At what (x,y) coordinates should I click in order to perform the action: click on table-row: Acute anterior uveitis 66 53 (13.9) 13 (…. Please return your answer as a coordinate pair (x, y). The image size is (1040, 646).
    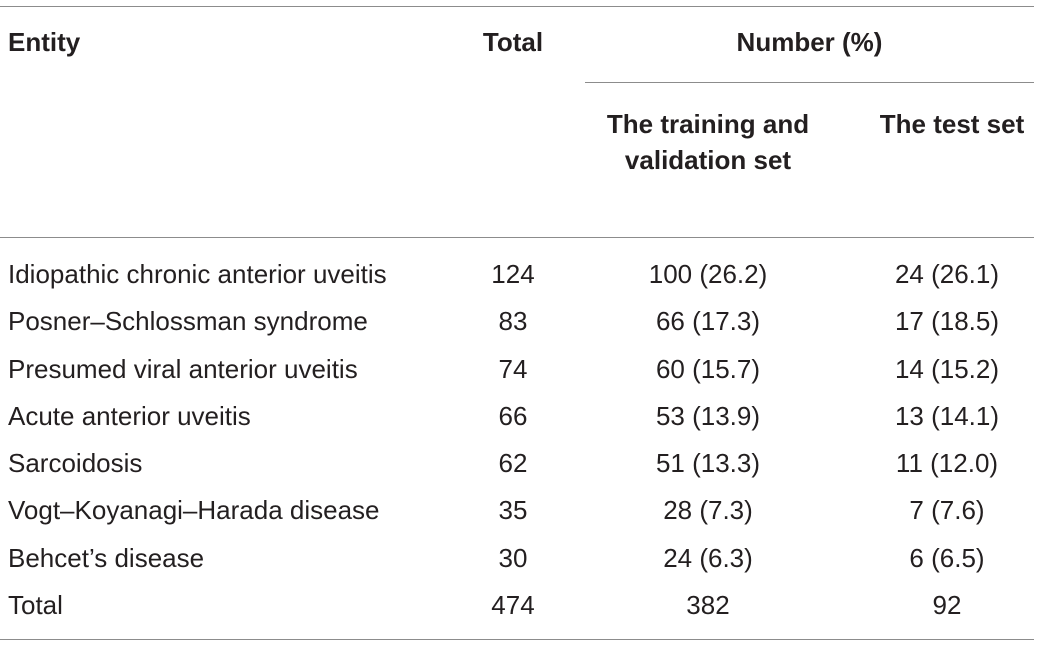
    Looking at the image, I should click on (520, 416).